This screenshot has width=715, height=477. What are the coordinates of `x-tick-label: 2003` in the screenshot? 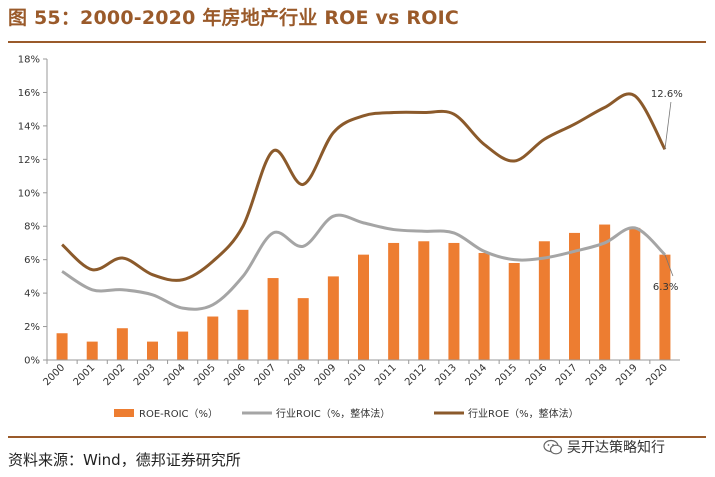 It's located at (145, 375).